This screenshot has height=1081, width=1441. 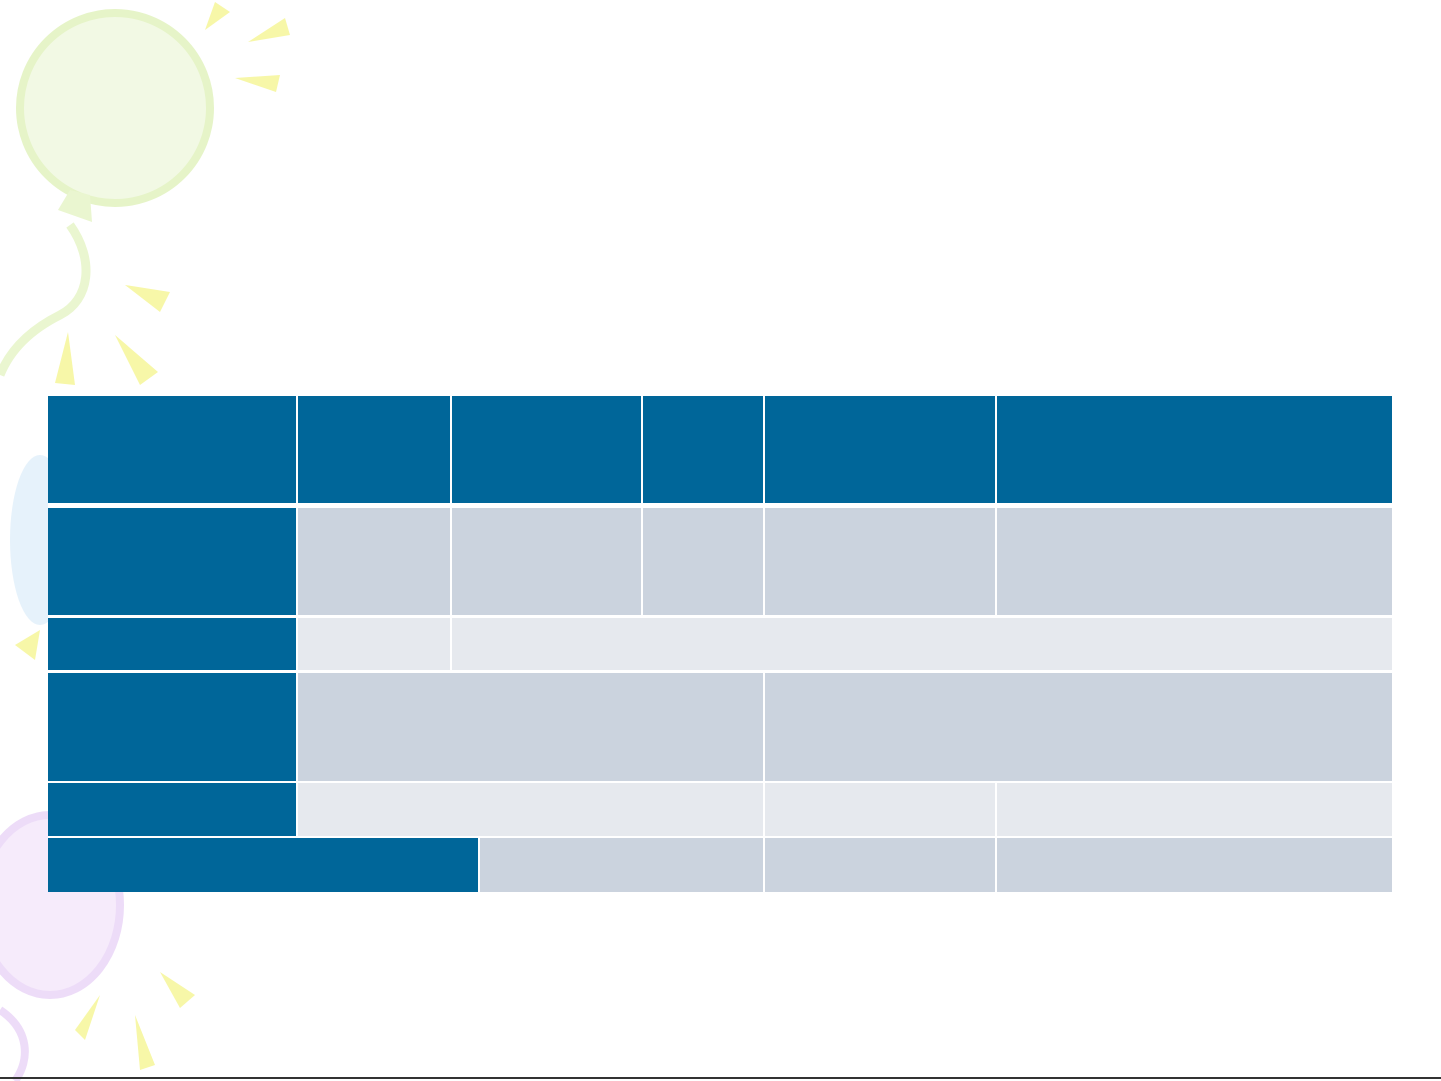 What do you see at coordinates (75, 206) in the screenshot?
I see `balloon-knot` at bounding box center [75, 206].